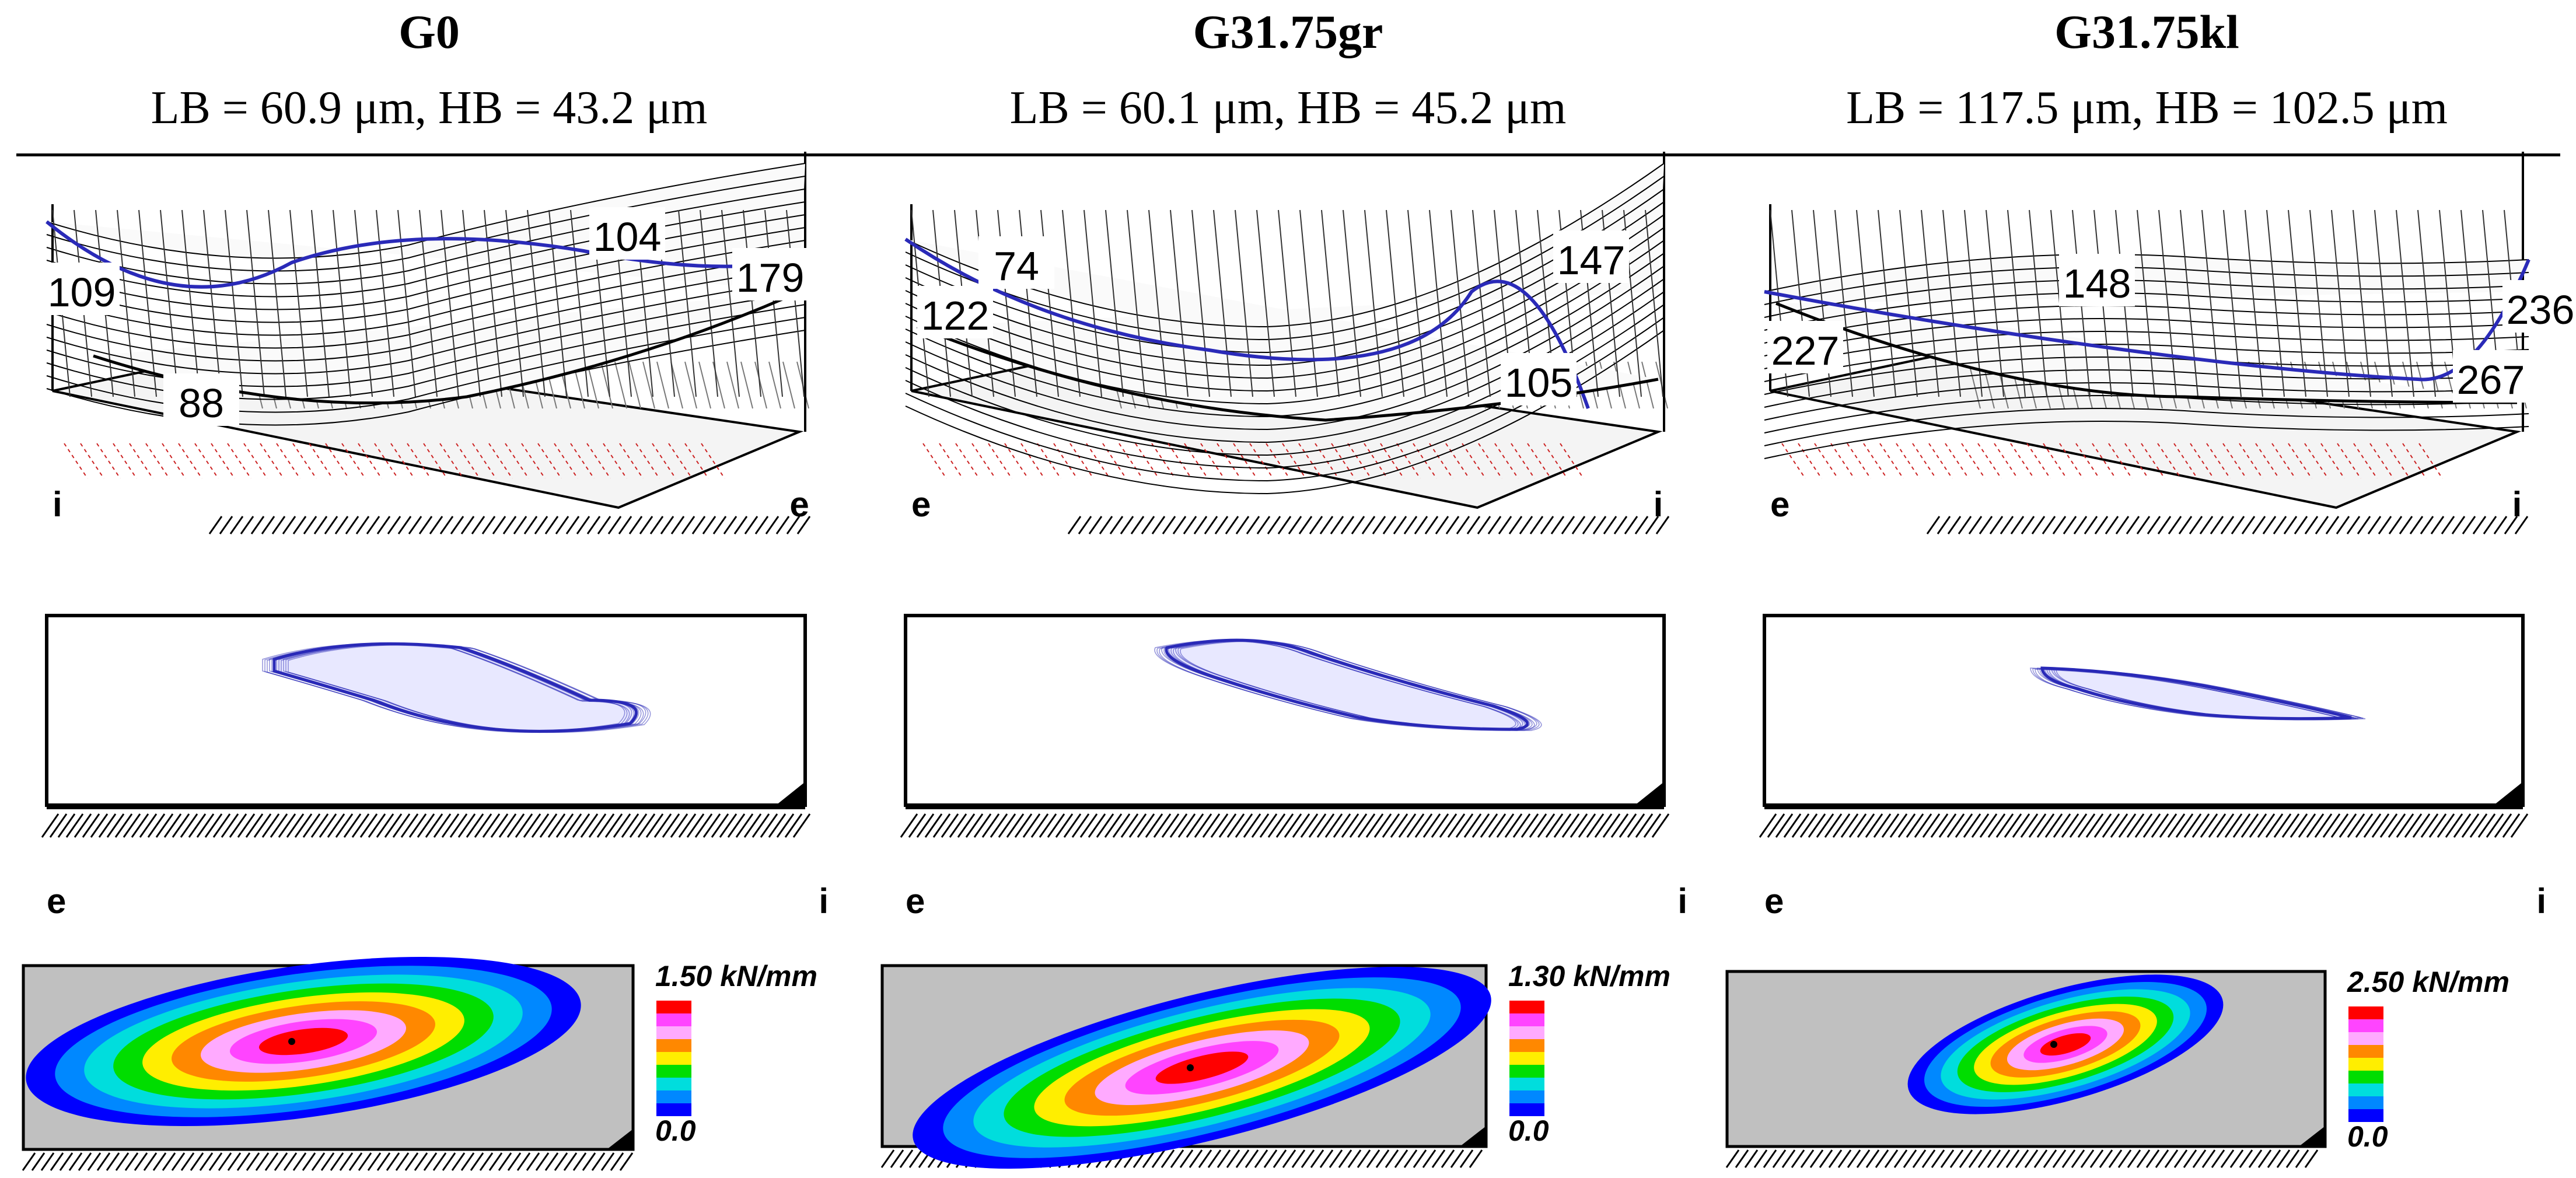 The height and width of the screenshot is (1178, 2576). What do you see at coordinates (57, 505) in the screenshot?
I see `surface-axis-left: i` at bounding box center [57, 505].